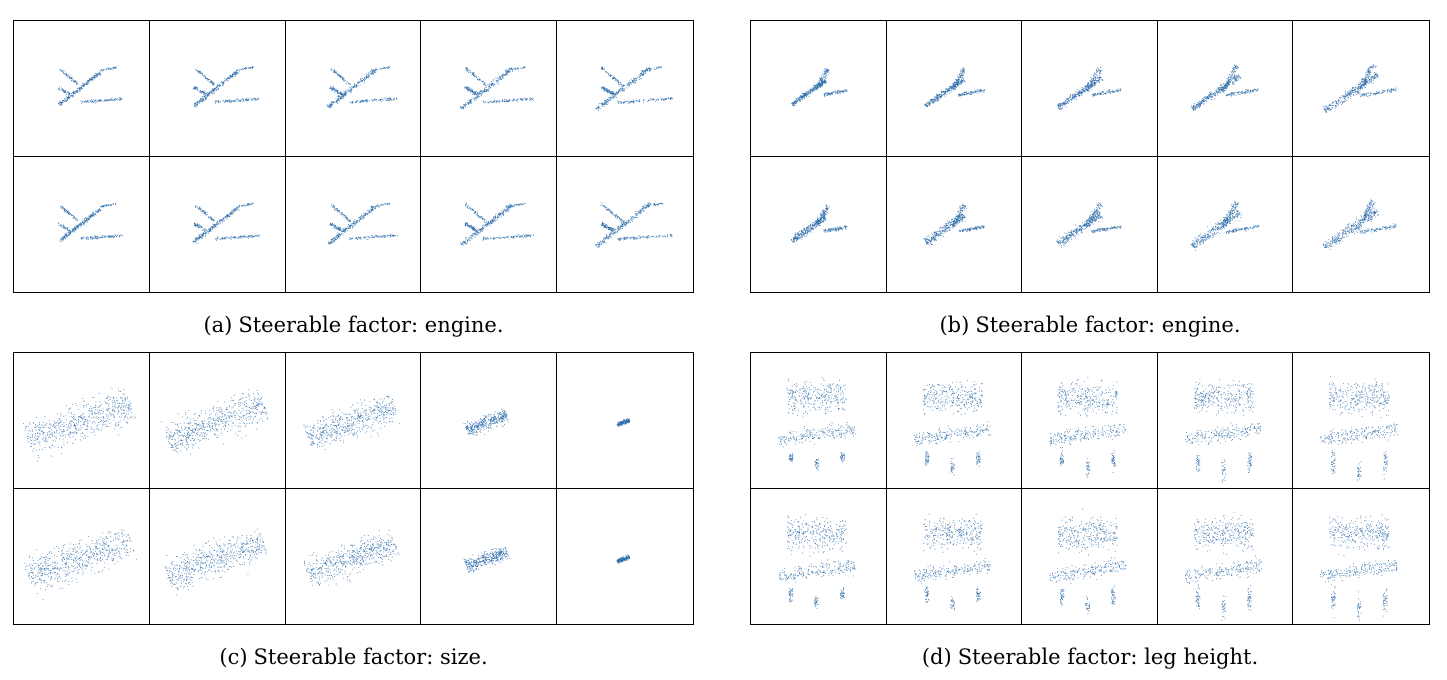  Describe the element at coordinates (1090, 325) in the screenshot. I see `caption-b: (b) Steerable factor: engine.` at that location.